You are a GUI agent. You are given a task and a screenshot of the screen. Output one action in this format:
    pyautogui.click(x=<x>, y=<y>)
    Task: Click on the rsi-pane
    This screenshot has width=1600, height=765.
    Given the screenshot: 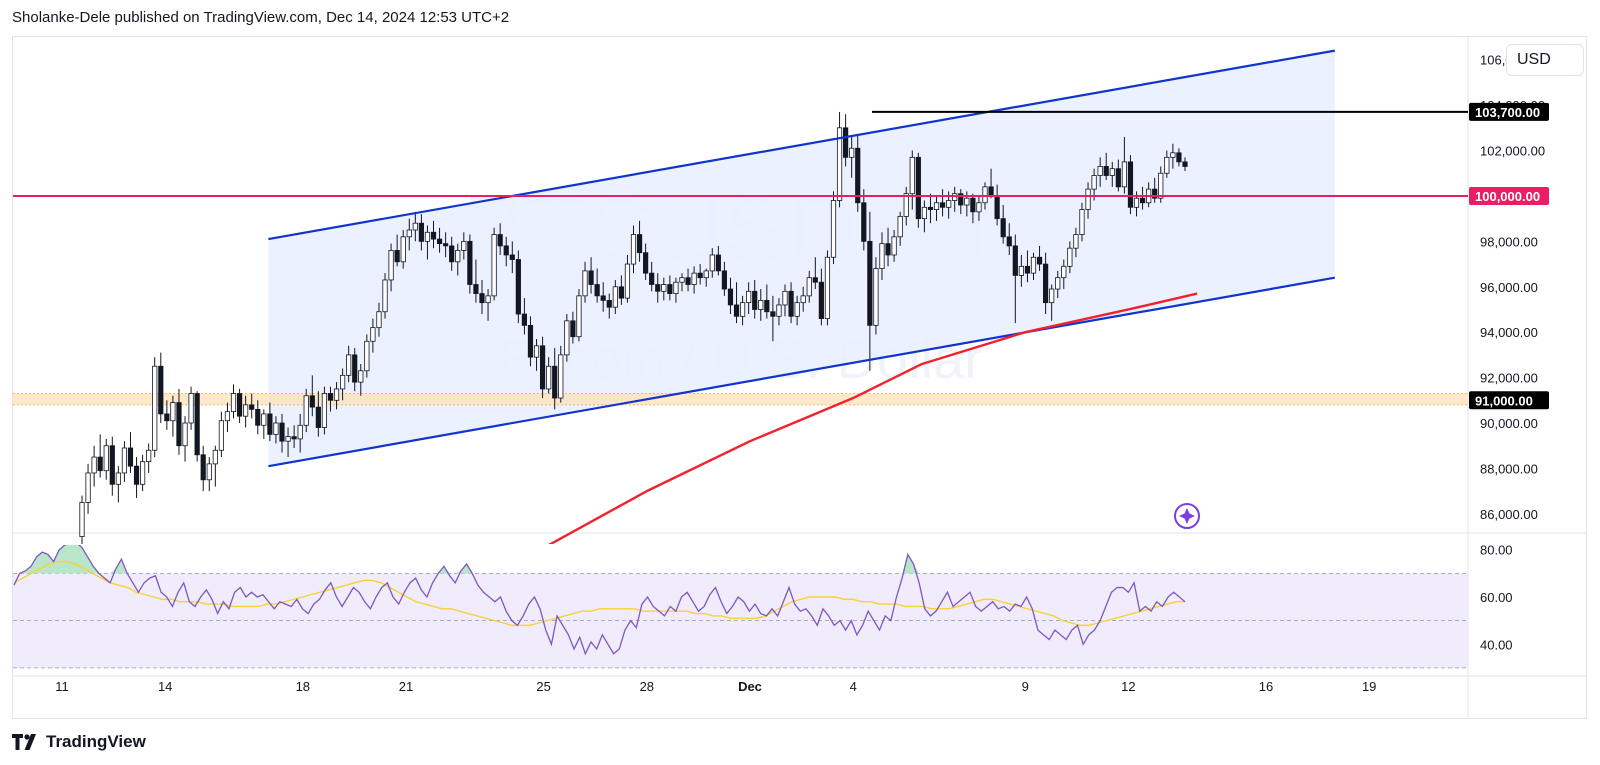 What is the action you would take?
    pyautogui.click(x=740, y=606)
    